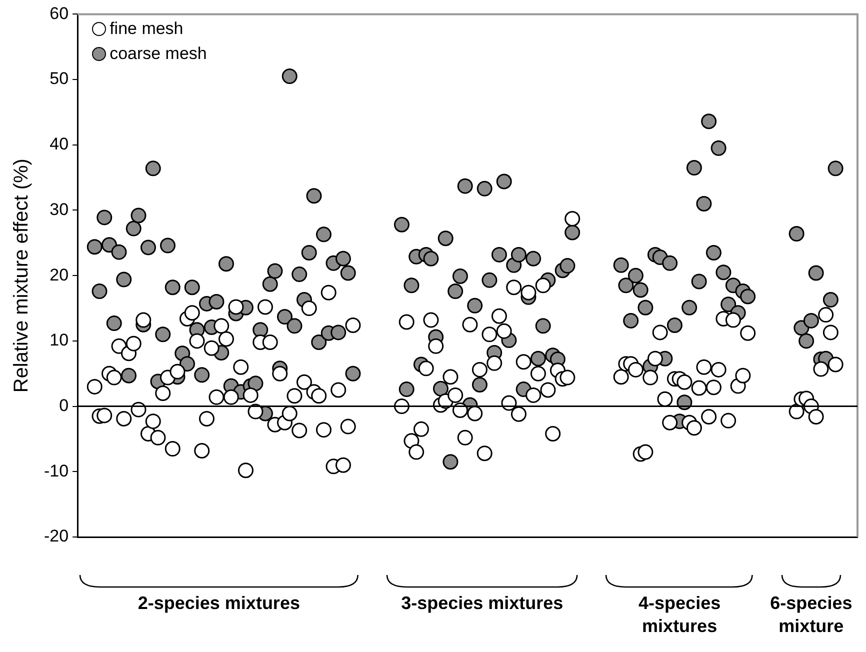  I want to click on y-tick-label: 20, so click(59, 274).